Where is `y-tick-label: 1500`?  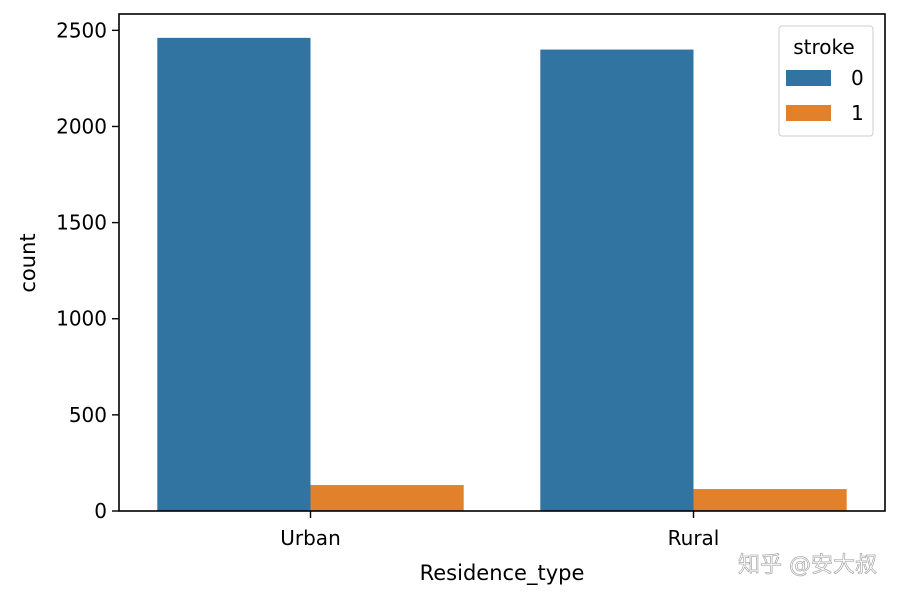 y-tick-label: 1500 is located at coordinates (81, 223).